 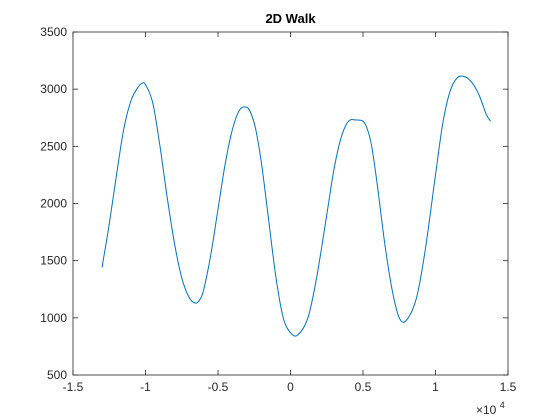 I want to click on y-tick-label: 1000, so click(x=53, y=318).